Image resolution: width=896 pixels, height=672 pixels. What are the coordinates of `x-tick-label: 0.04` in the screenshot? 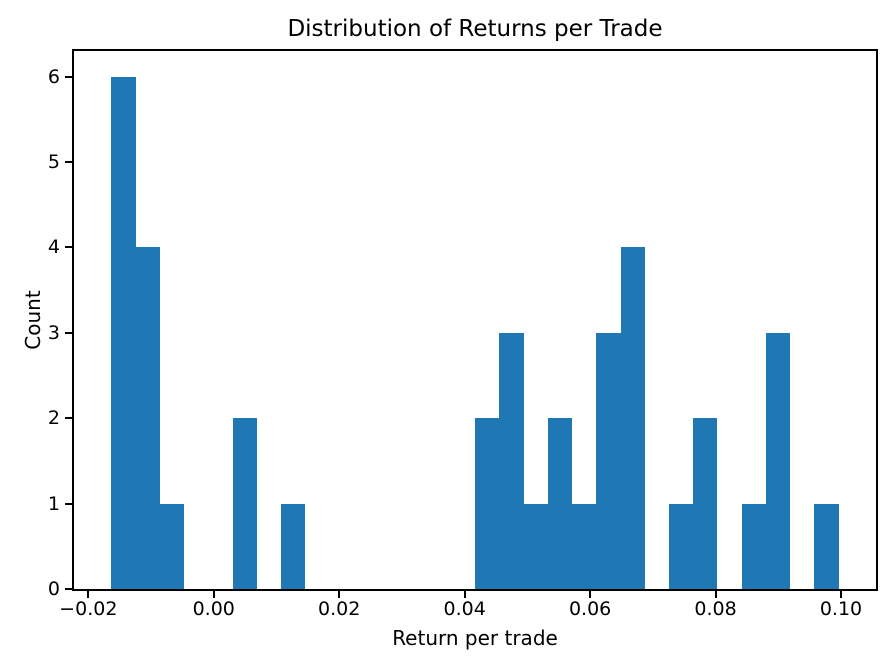 It's located at (464, 609).